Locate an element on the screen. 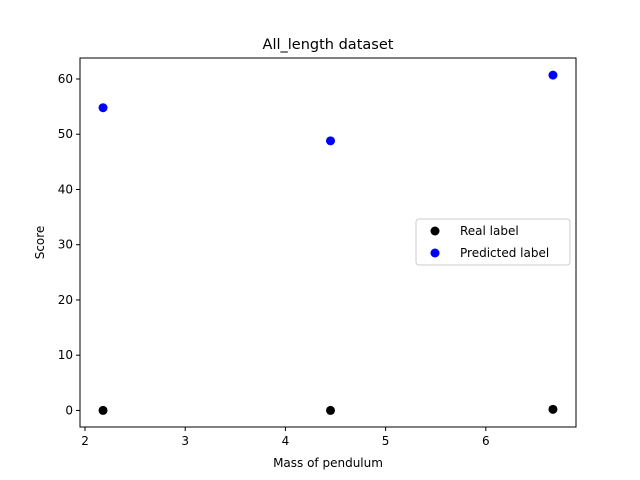 The width and height of the screenshot is (640, 480). legend-label-real-label: Real label is located at coordinates (489, 231).